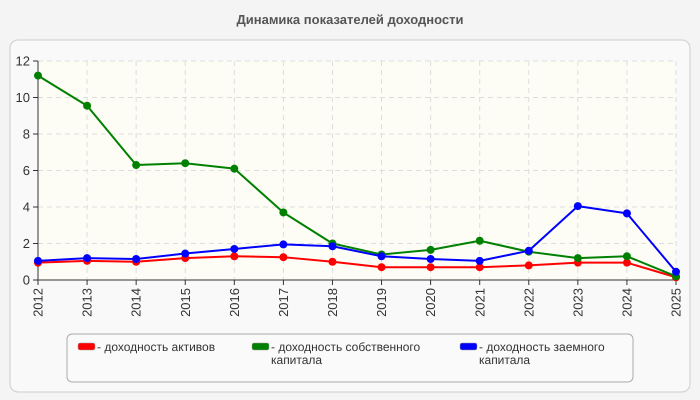  Describe the element at coordinates (38, 302) in the screenshot. I see `x-tick-label: 2012` at that location.